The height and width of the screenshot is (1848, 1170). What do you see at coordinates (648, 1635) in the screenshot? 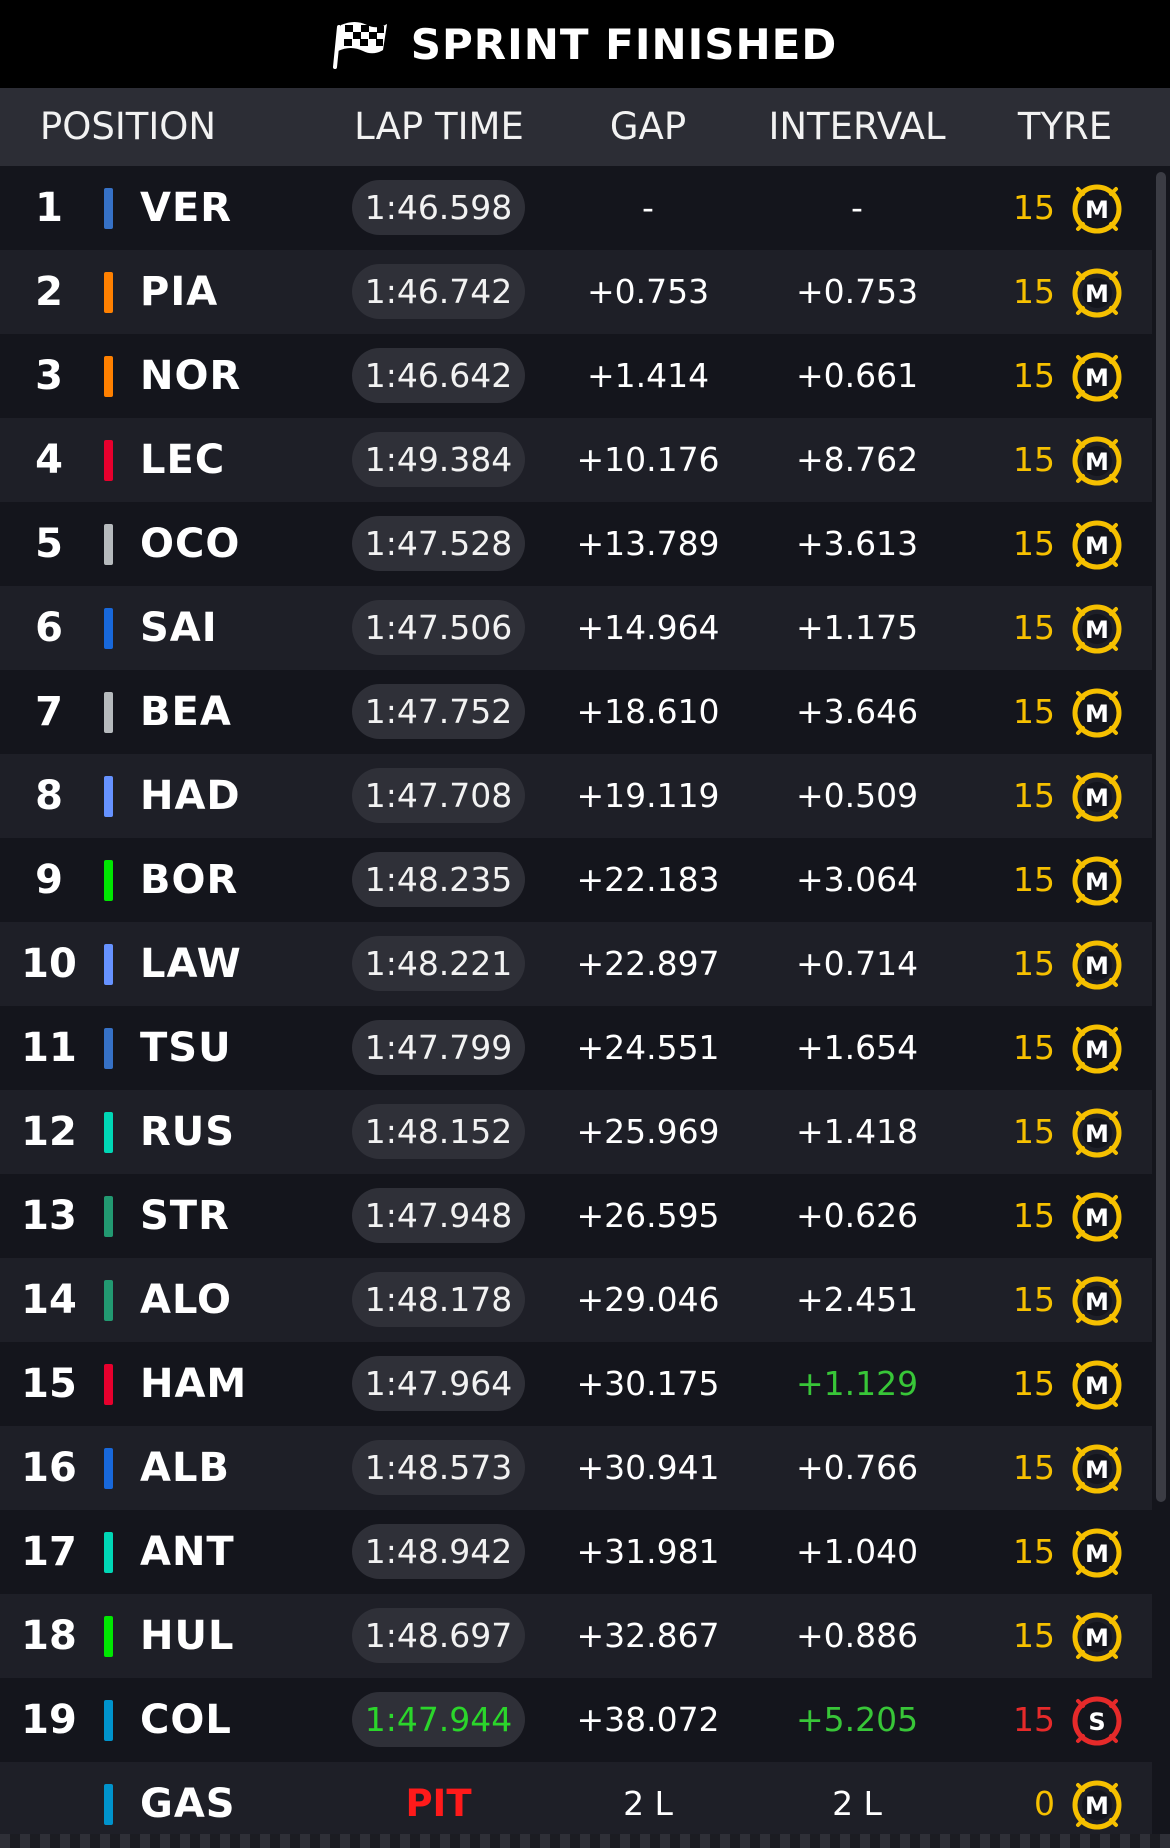
I see `gap-value: +32.867` at bounding box center [648, 1635].